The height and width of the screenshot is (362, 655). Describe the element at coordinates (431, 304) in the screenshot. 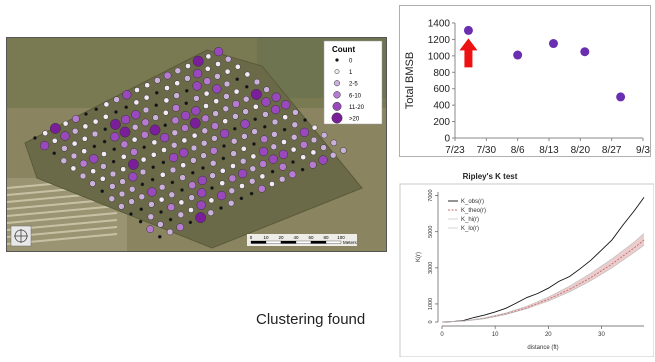

I see `ripley-y-tick-label: 1000` at that location.